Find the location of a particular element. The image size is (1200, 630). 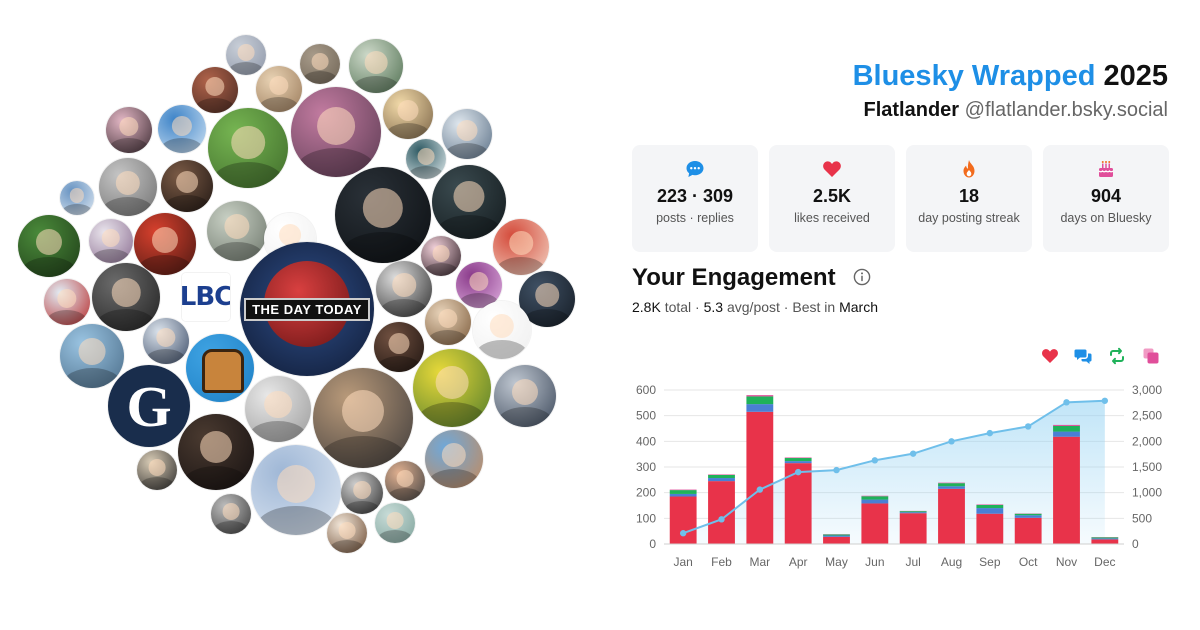

info-icon is located at coordinates (862, 277).